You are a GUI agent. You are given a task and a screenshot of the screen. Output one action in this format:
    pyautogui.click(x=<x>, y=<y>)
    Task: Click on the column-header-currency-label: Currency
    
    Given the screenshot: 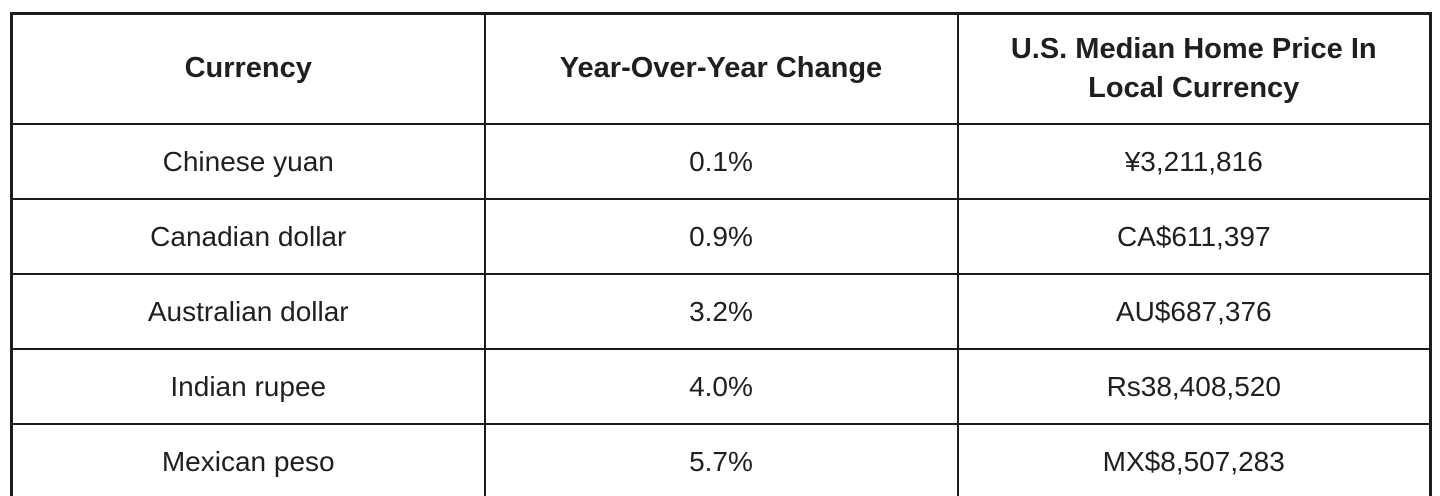 What is the action you would take?
    pyautogui.click(x=248, y=68)
    